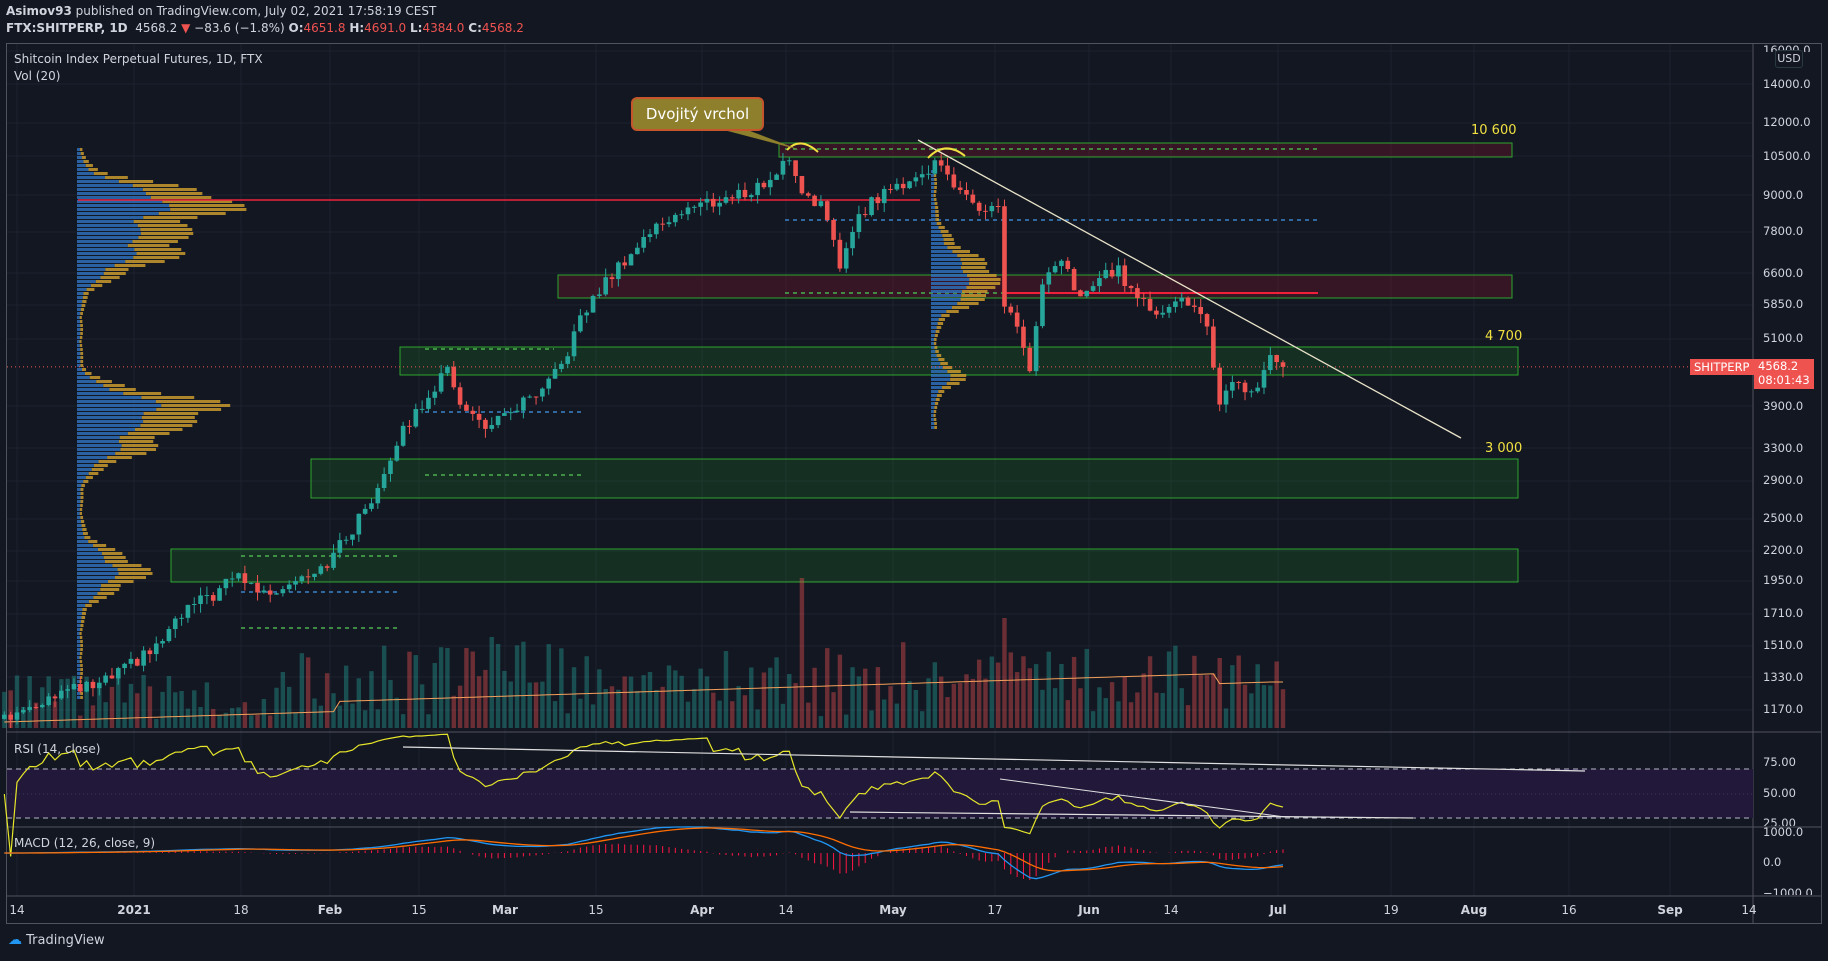  What do you see at coordinates (697, 114) in the screenshot?
I see `annotation-callout: Dvojitý vrchol` at bounding box center [697, 114].